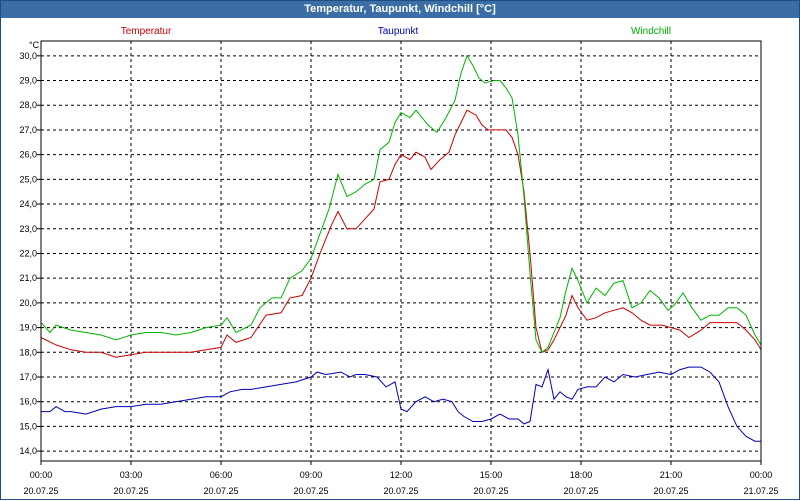 This screenshot has width=800, height=501. What do you see at coordinates (34, 45) in the screenshot?
I see `y-axis-unit: °C` at bounding box center [34, 45].